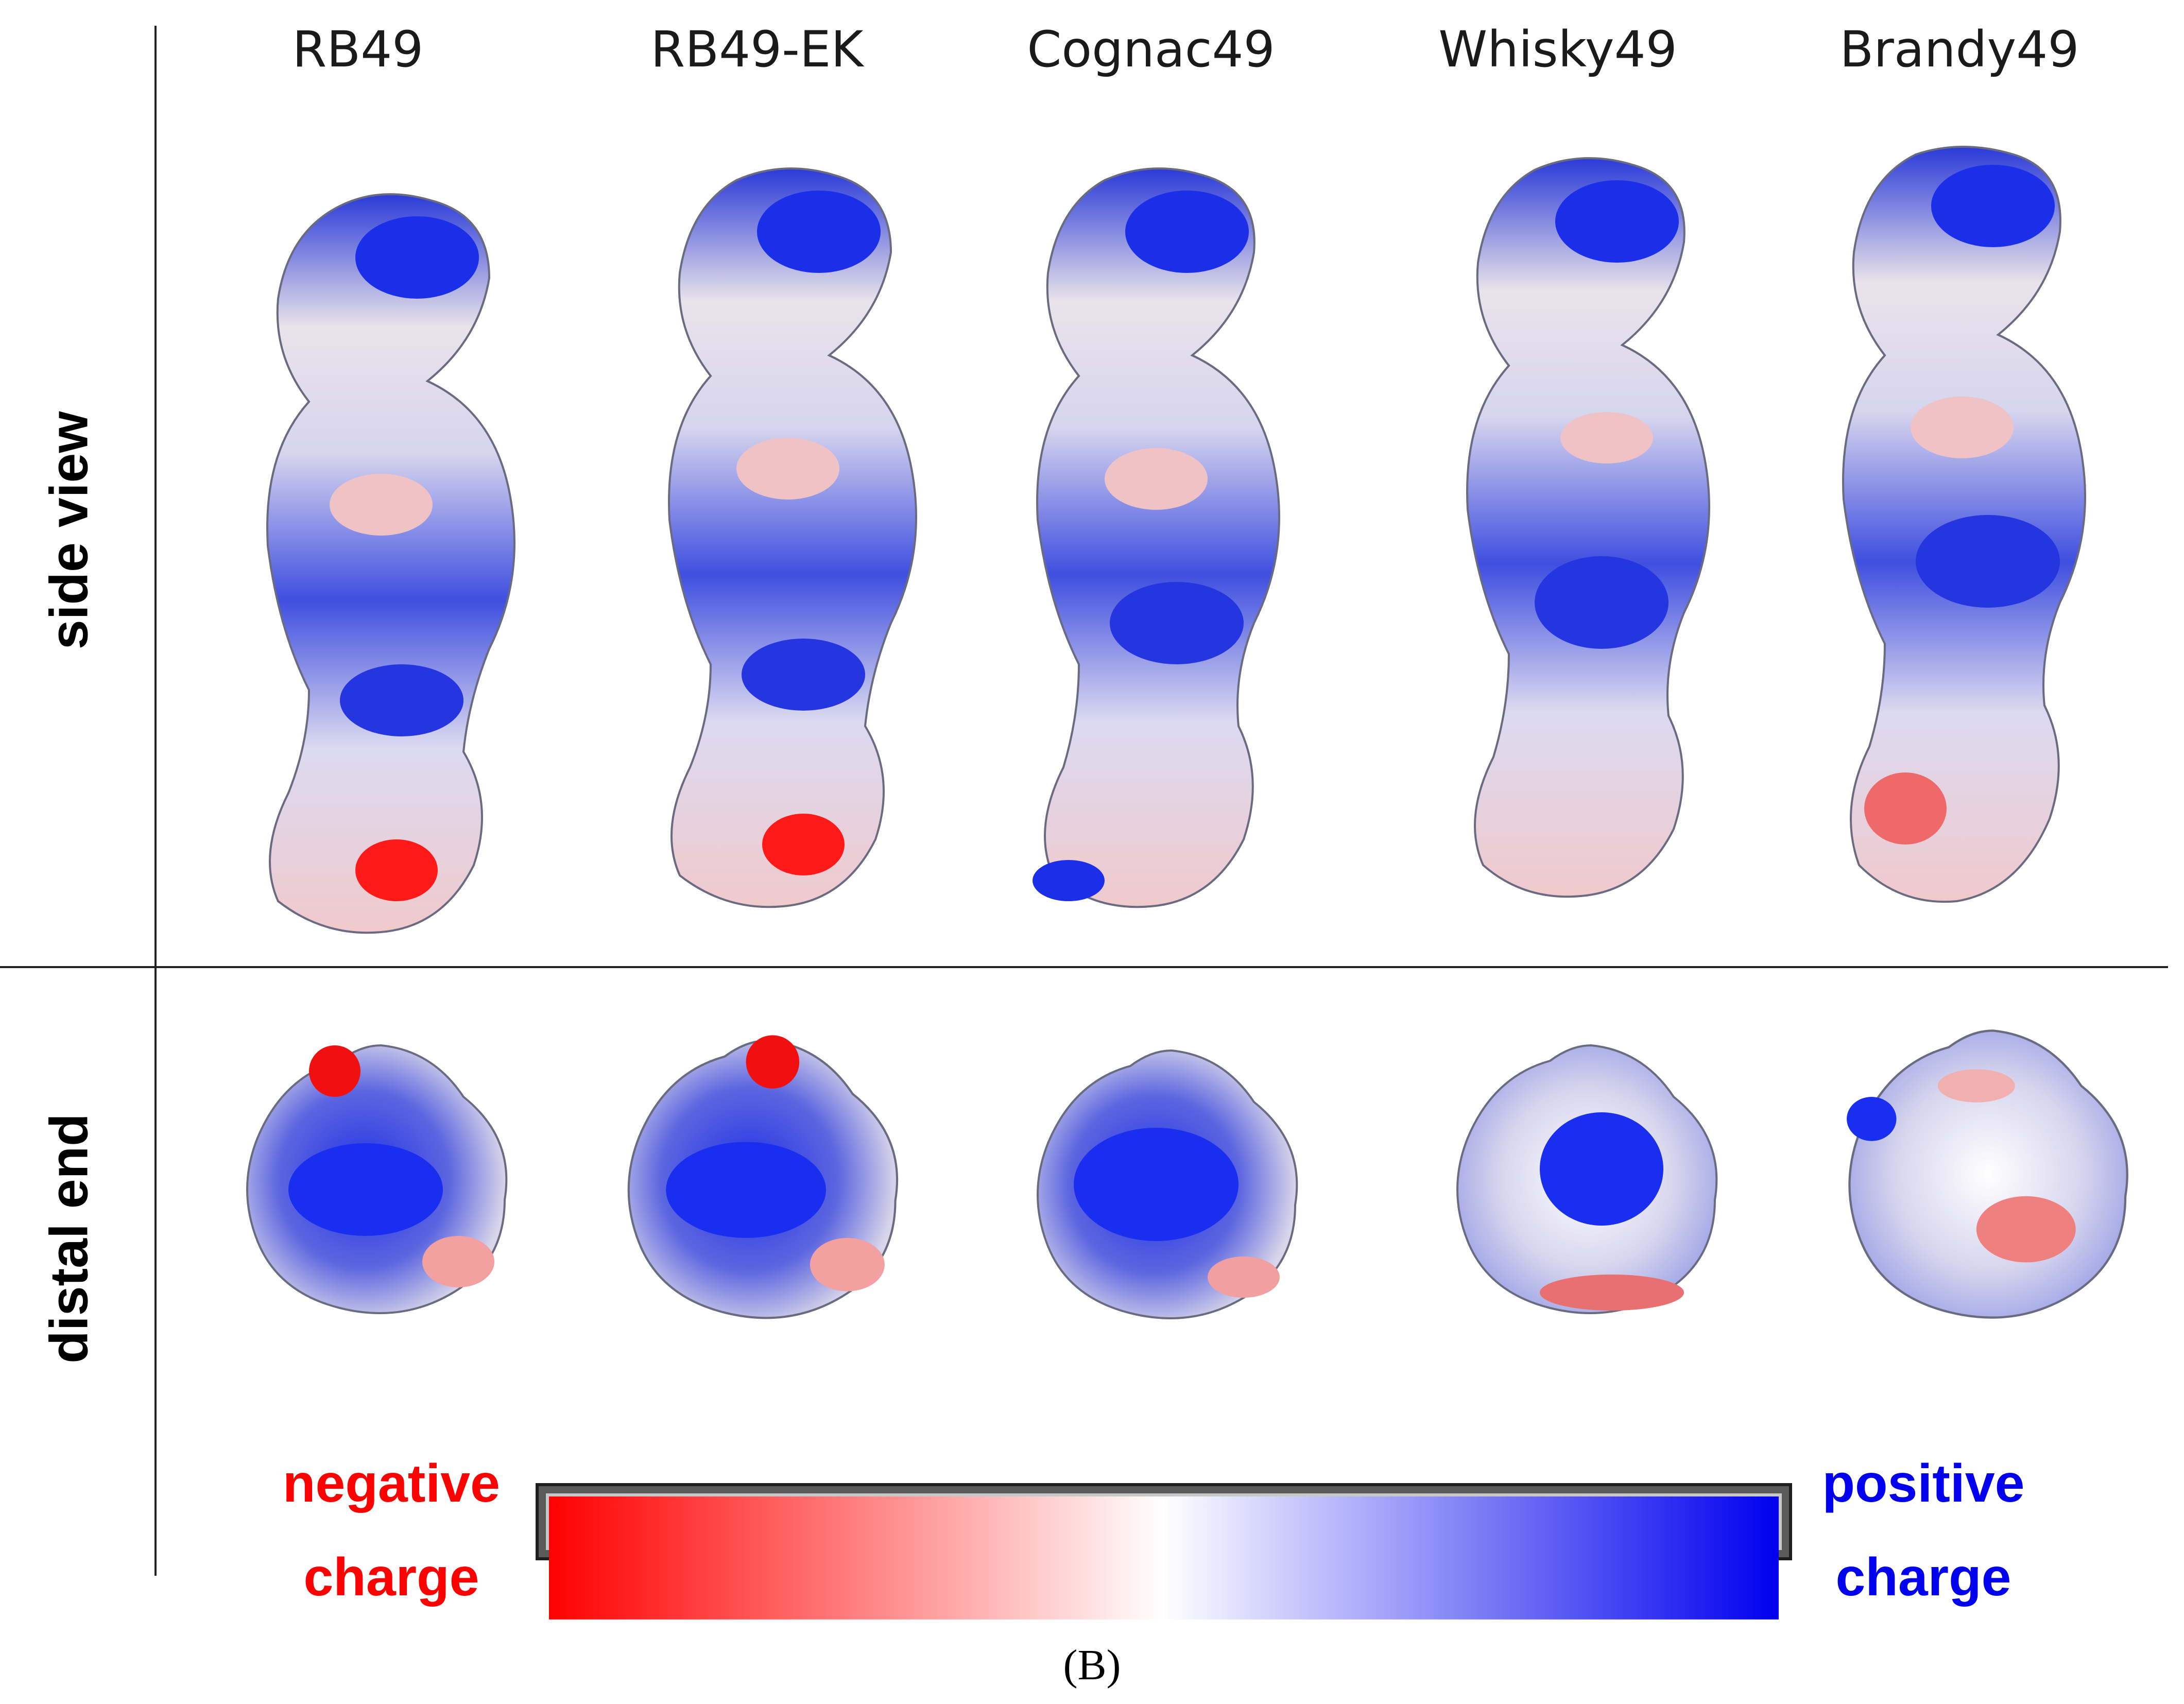 This screenshot has width=2184, height=1704. Describe the element at coordinates (1151, 49) in the screenshot. I see `column-label-cognac49: Cognac49` at that location.